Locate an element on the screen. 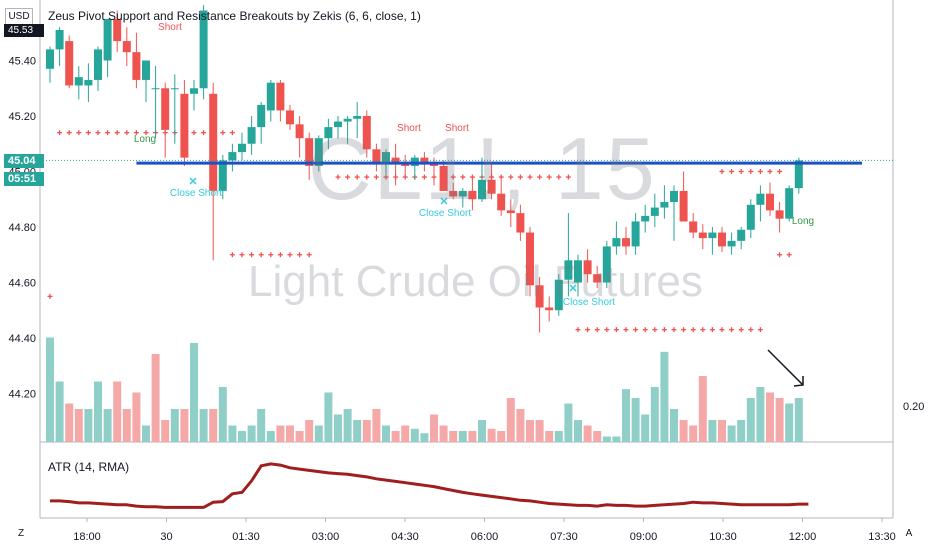  x-tick-label: 30 is located at coordinates (166, 537).